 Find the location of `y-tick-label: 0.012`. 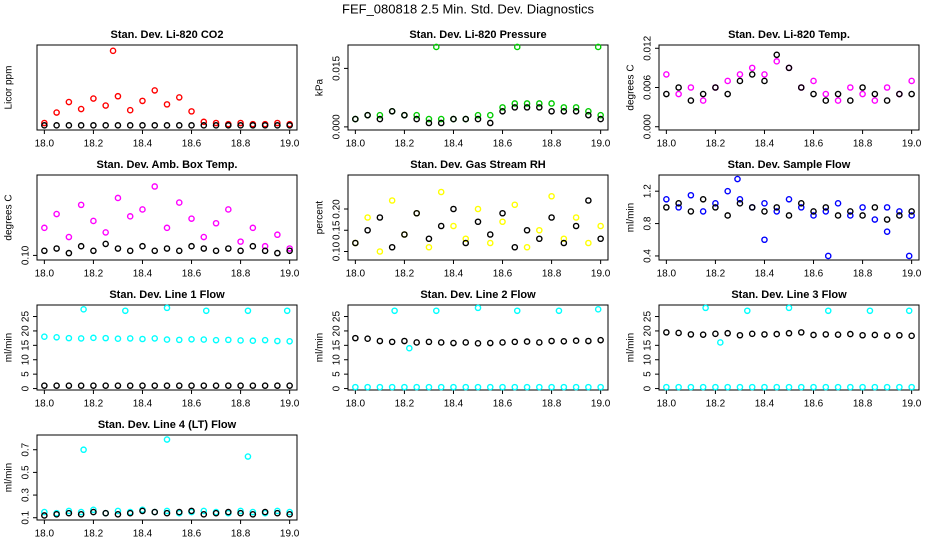

y-tick-label: 0.012 is located at coordinates (648, 47).